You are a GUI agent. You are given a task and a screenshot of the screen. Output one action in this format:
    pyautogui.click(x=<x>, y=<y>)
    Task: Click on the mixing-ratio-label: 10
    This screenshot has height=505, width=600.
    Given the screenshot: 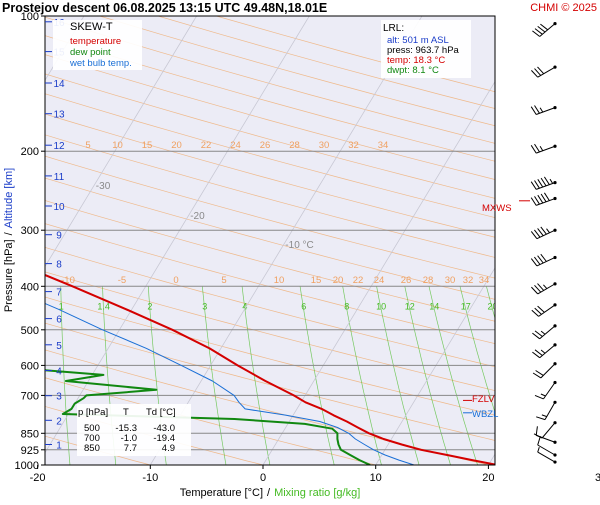 What is the action you would take?
    pyautogui.click(x=381, y=306)
    